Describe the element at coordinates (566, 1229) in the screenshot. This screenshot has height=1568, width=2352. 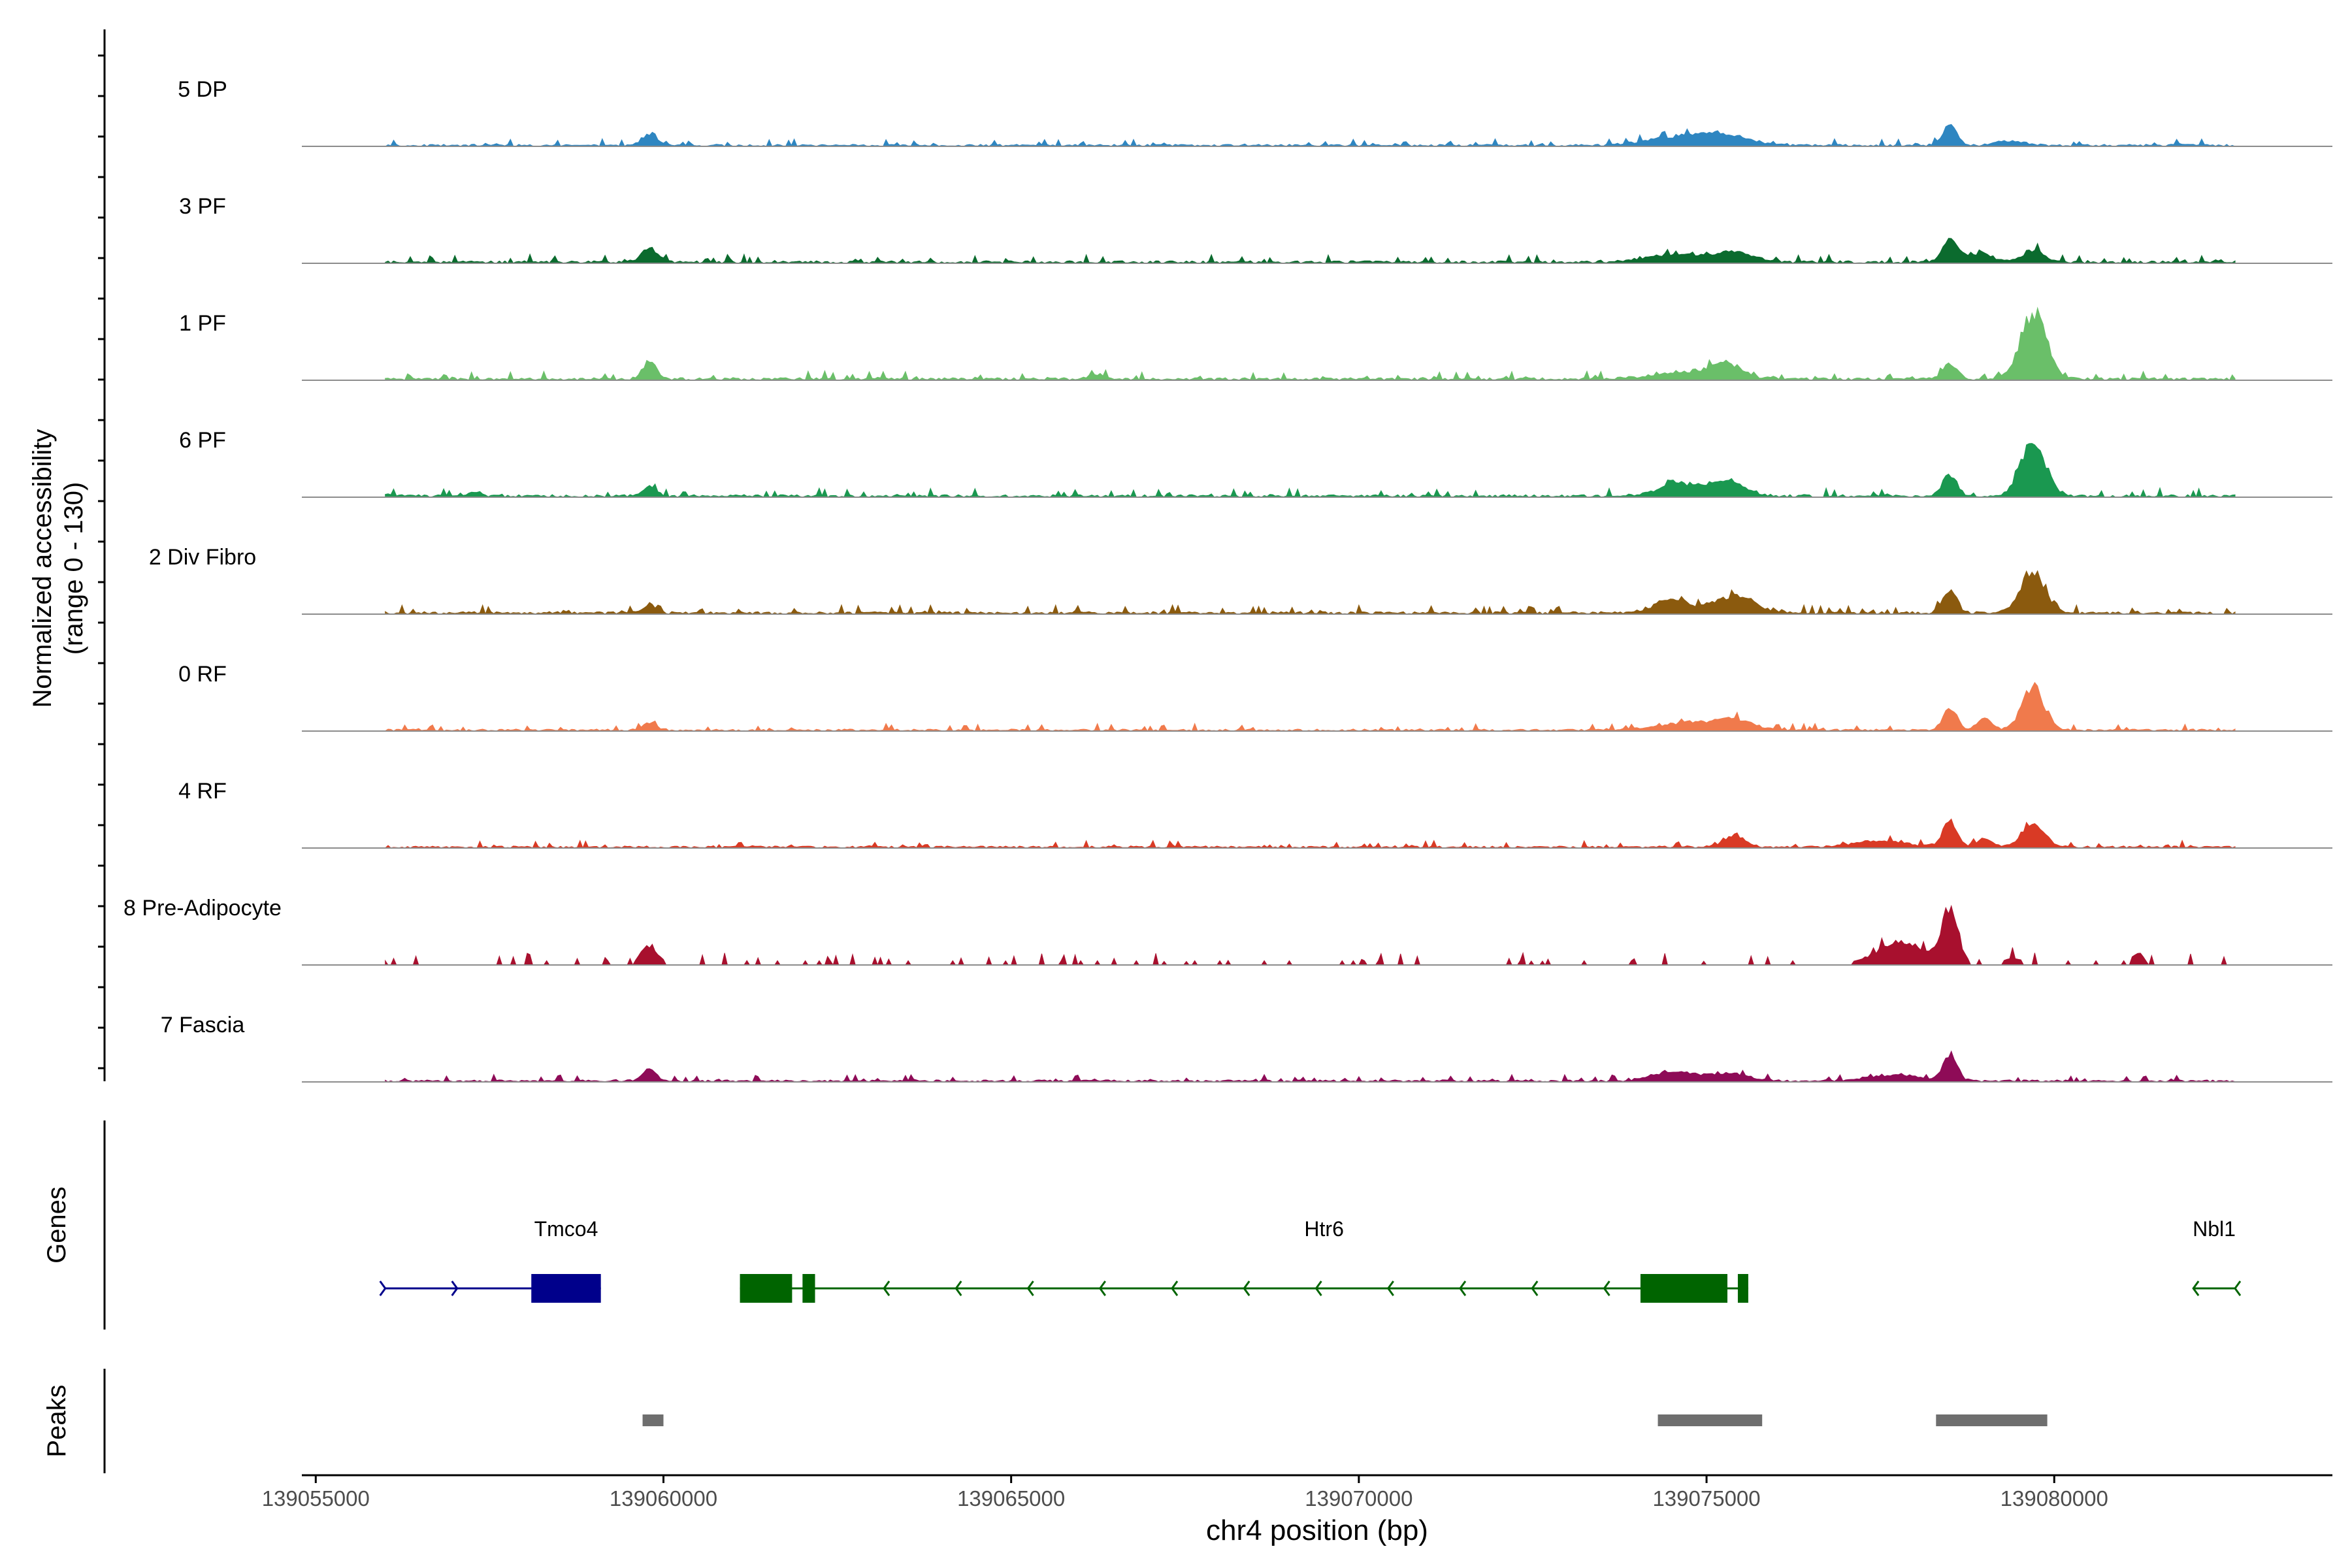
I see `gene-label: Tmco4` at that location.